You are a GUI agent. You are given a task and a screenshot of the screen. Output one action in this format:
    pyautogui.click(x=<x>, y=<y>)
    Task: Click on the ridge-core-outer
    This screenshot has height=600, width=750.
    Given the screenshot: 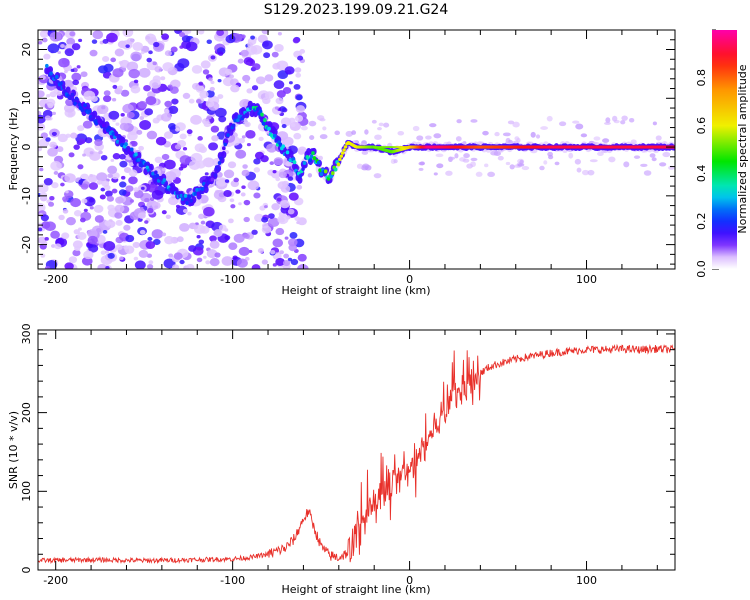 What is the action you would take?
    pyautogui.click(x=291, y=154)
    